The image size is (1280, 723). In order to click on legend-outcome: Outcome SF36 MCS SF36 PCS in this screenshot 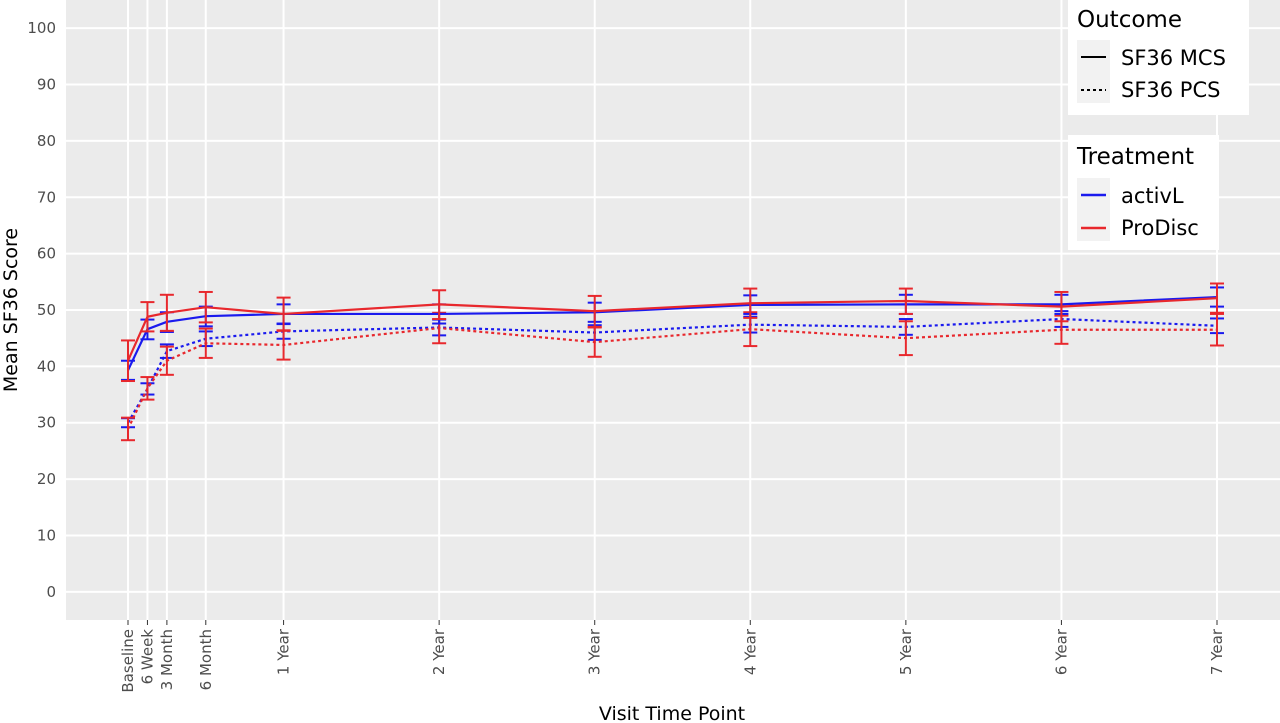, I will do `click(1158, 57)`.